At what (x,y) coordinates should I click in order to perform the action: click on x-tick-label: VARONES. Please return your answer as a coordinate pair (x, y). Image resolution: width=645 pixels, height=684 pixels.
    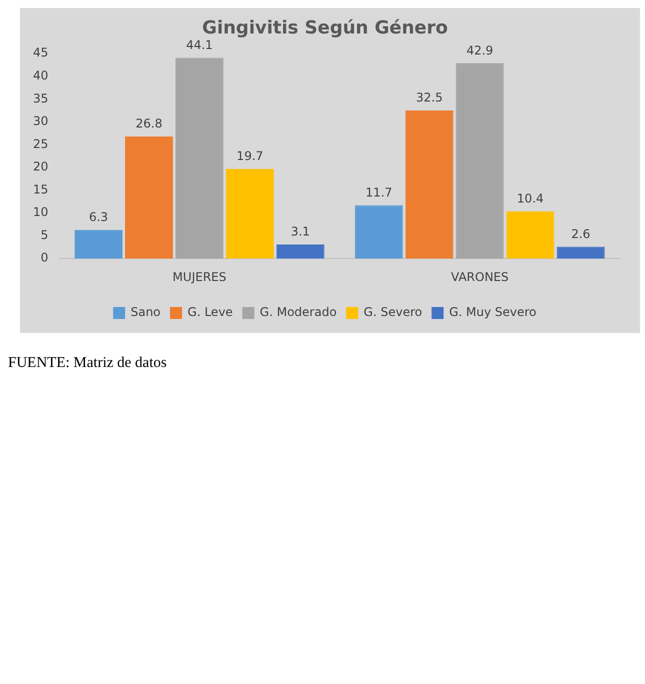
    Looking at the image, I should click on (480, 277).